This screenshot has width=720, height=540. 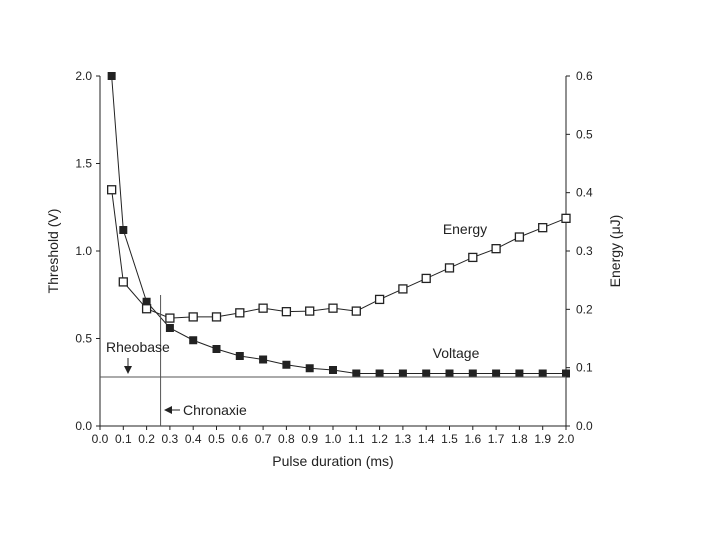 I want to click on x-tick-label: 0.4, so click(x=193, y=439).